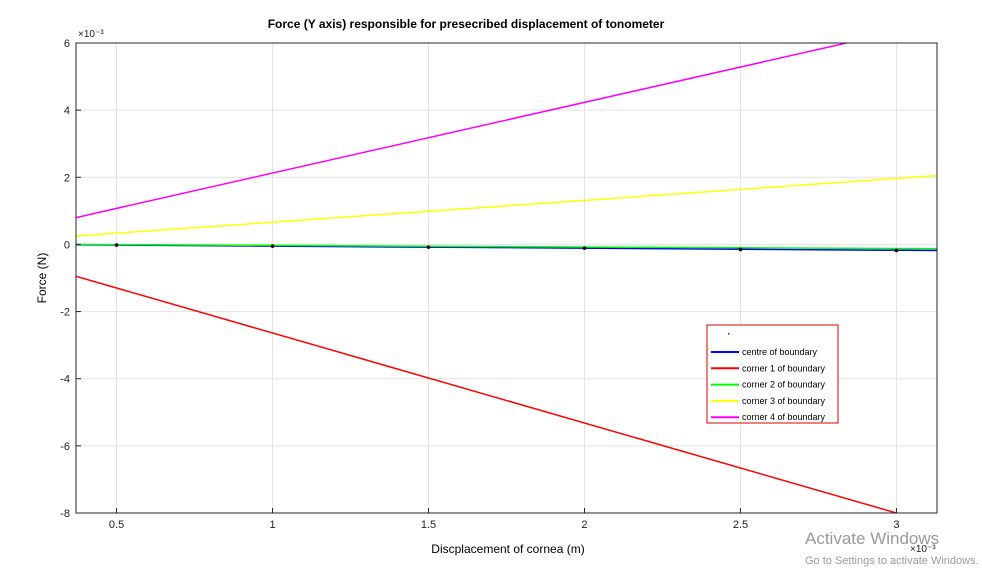  What do you see at coordinates (65, 380) in the screenshot?
I see `y-tick-label: -4` at bounding box center [65, 380].